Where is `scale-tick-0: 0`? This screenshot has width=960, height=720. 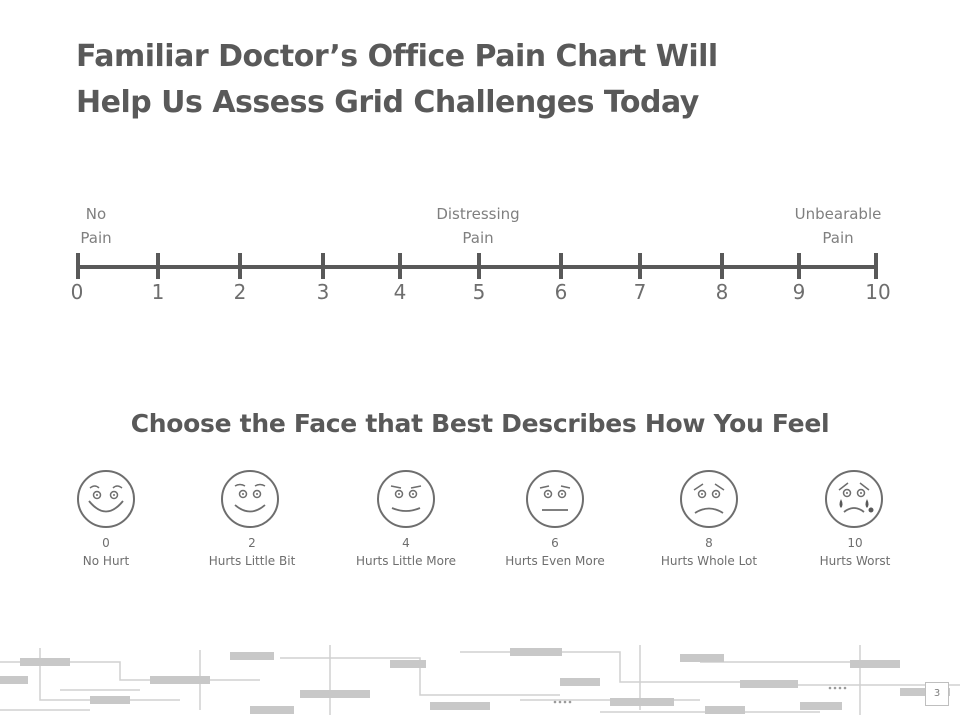
scale-tick-0: 0 is located at coordinates (77, 292).